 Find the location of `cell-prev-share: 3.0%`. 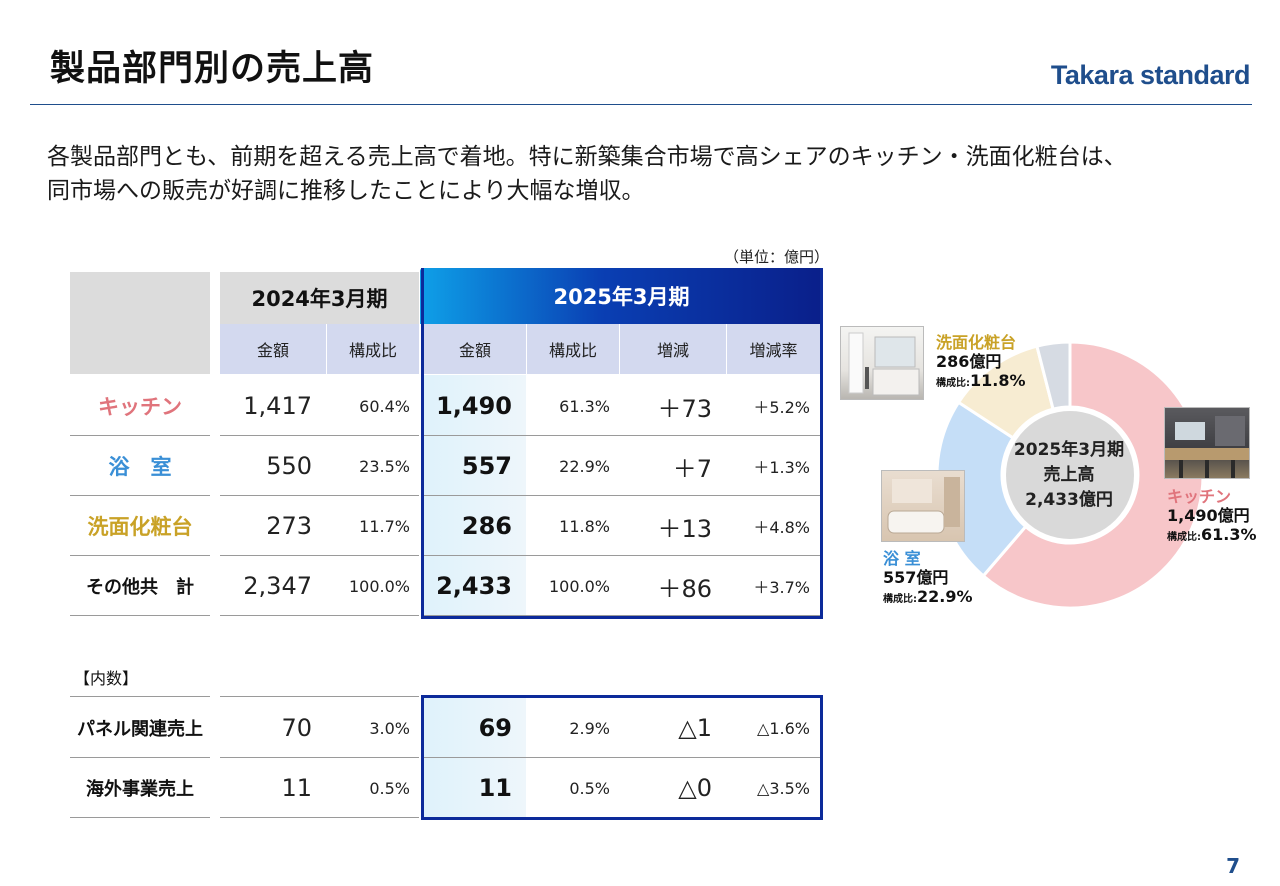

cell-prev-share: 3.0% is located at coordinates (389, 728).